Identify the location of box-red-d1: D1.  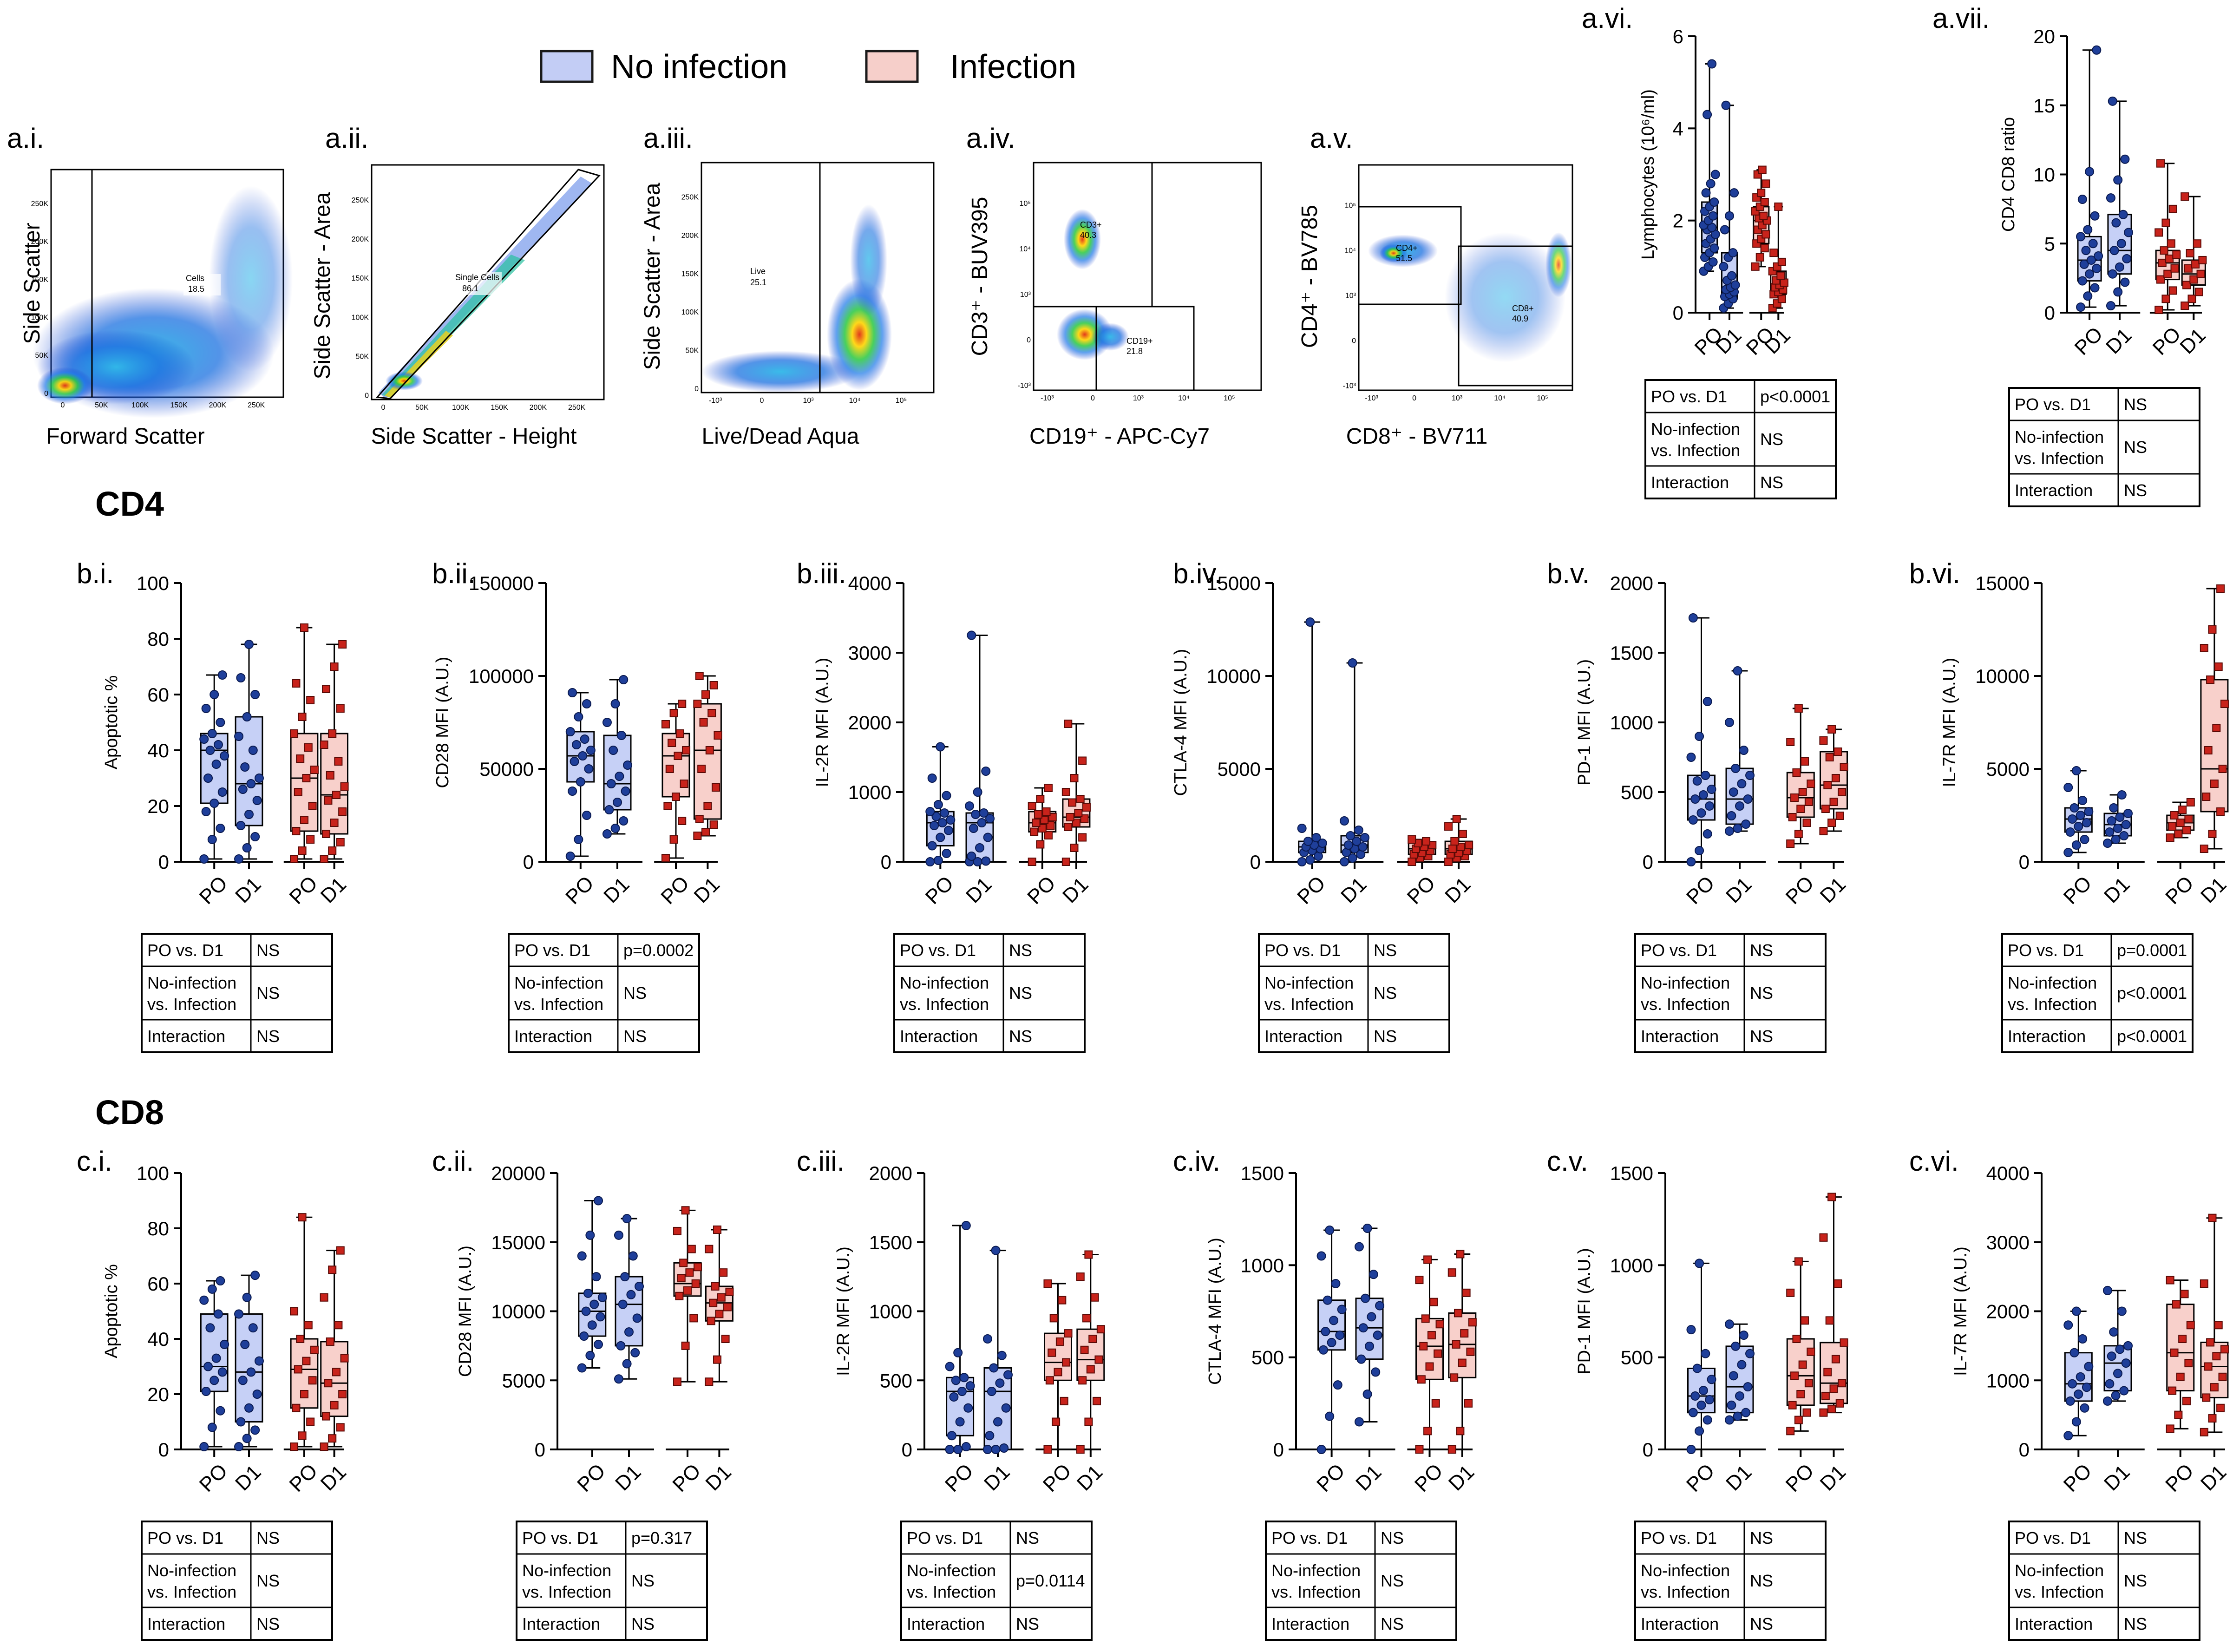
(1090, 1373).